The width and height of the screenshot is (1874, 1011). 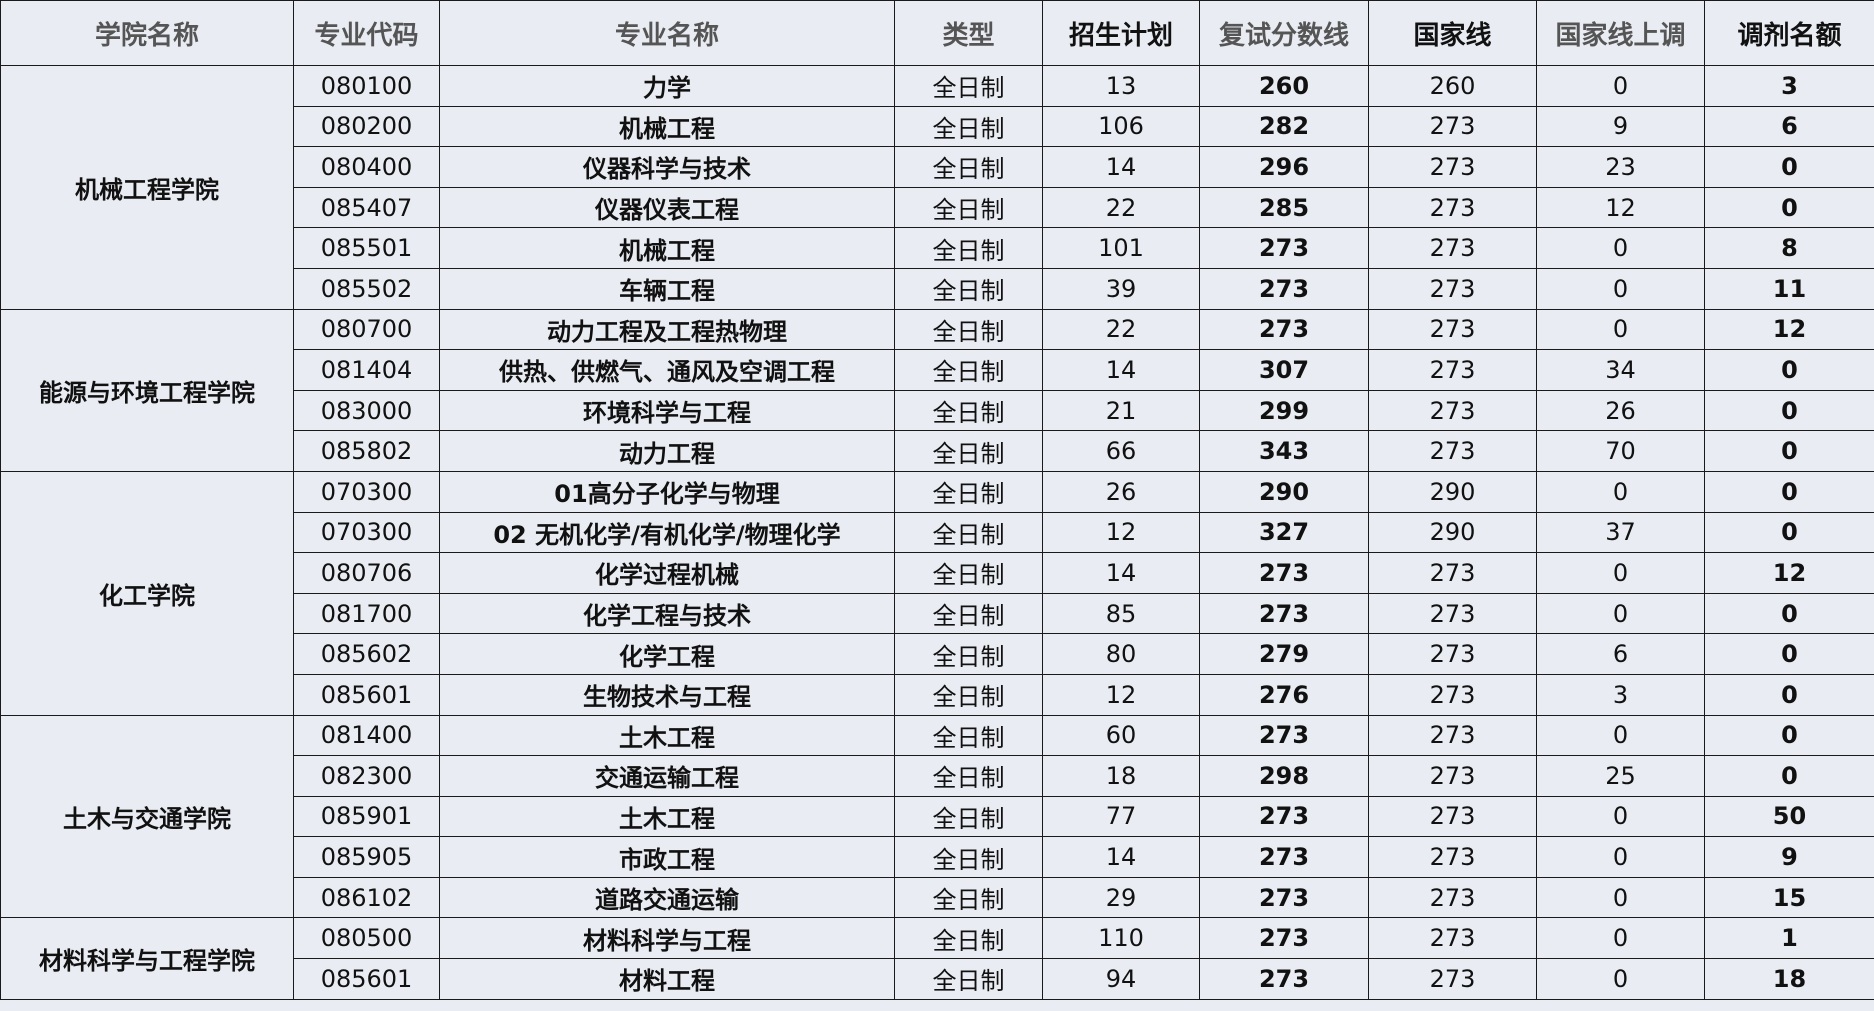 I want to click on table-row: 086102 道路交通运输 全日制 29 273 273 0 15, so click(x=937, y=897).